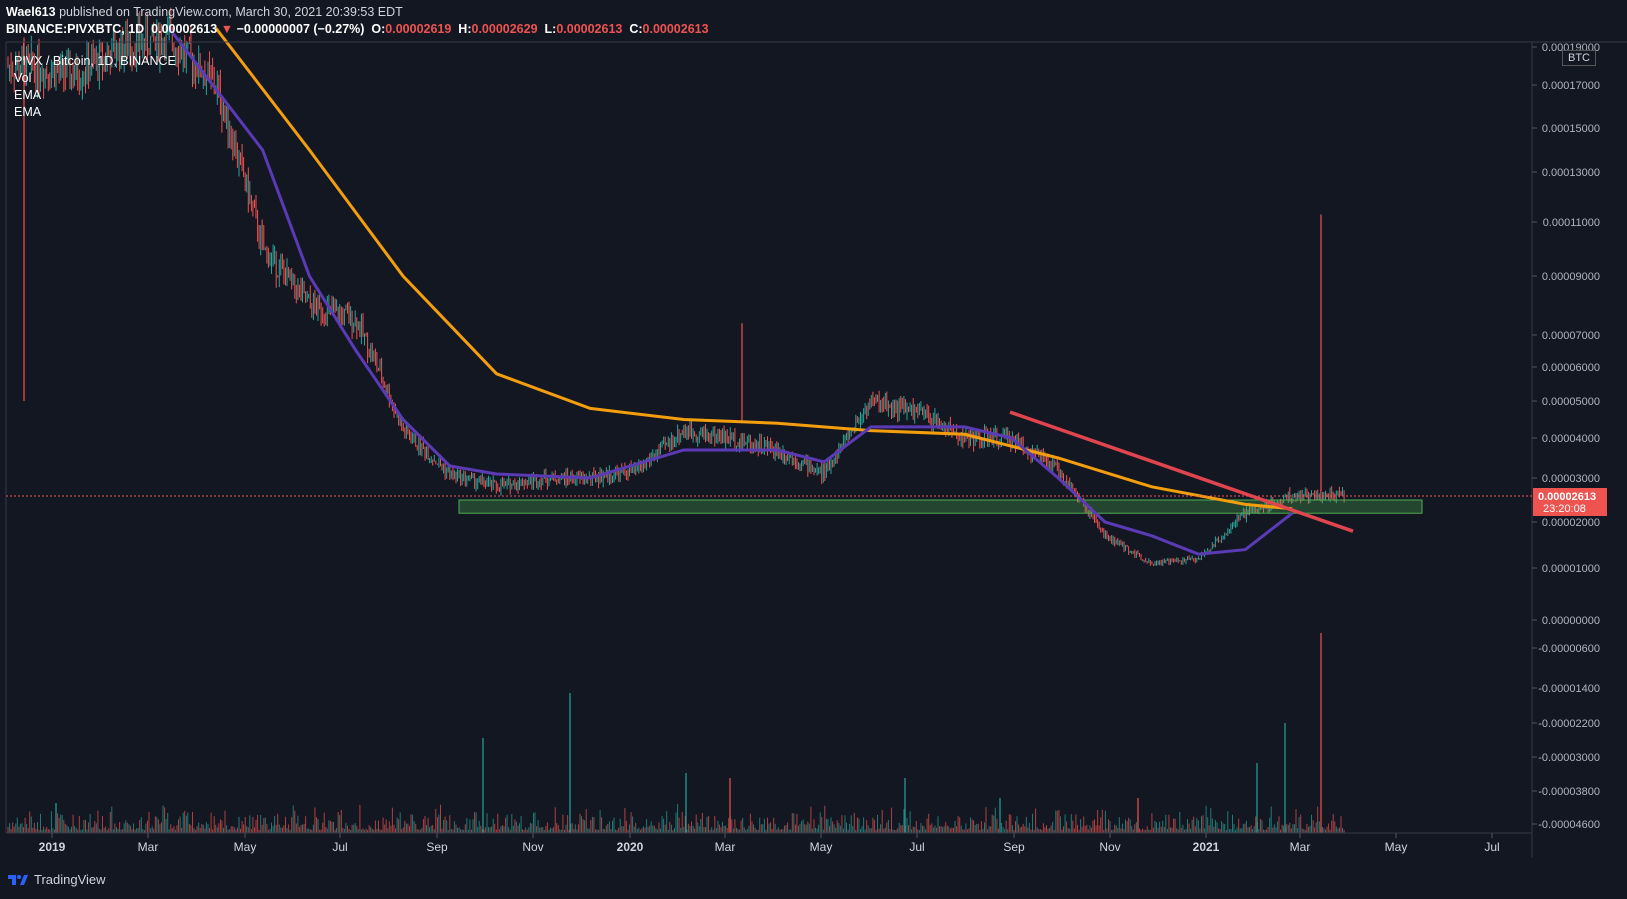 This screenshot has width=1627, height=899. What do you see at coordinates (95, 61) in the screenshot?
I see `legend-title: PIVX / Bitcoin, 1D, BINANCE` at bounding box center [95, 61].